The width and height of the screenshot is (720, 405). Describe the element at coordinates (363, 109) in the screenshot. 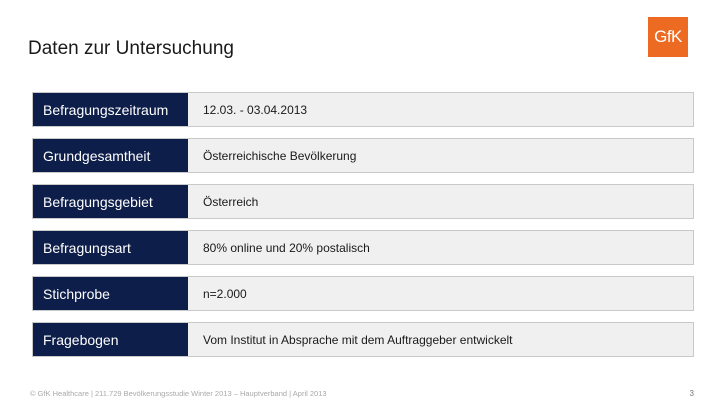

I see `table-row: Befragungszeitraum 12.03. - 03.04.2013` at that location.